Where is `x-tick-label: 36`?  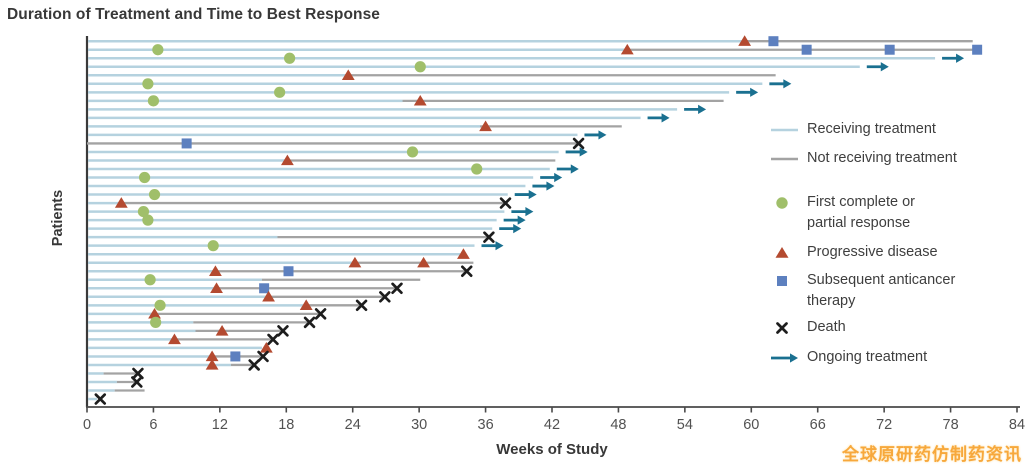 x-tick-label: 36 is located at coordinates (486, 425).